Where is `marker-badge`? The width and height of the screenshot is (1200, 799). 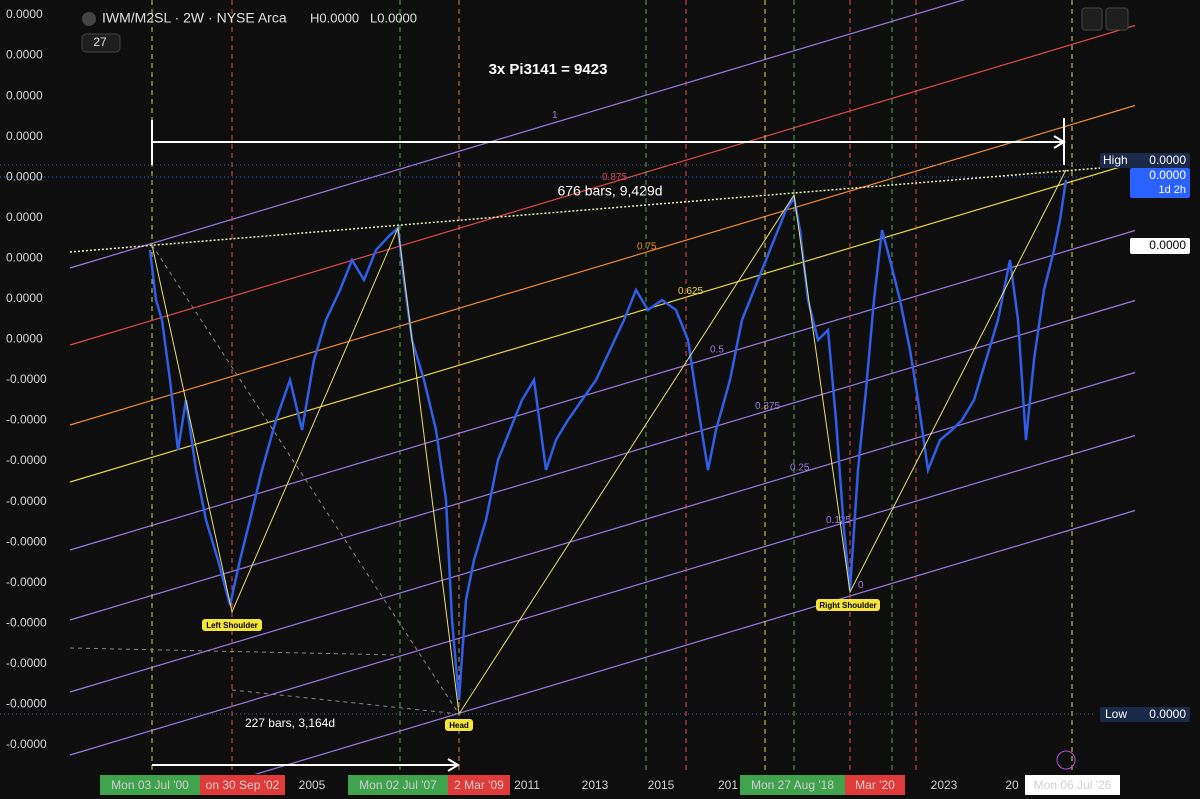
marker-badge is located at coordinates (1160, 246).